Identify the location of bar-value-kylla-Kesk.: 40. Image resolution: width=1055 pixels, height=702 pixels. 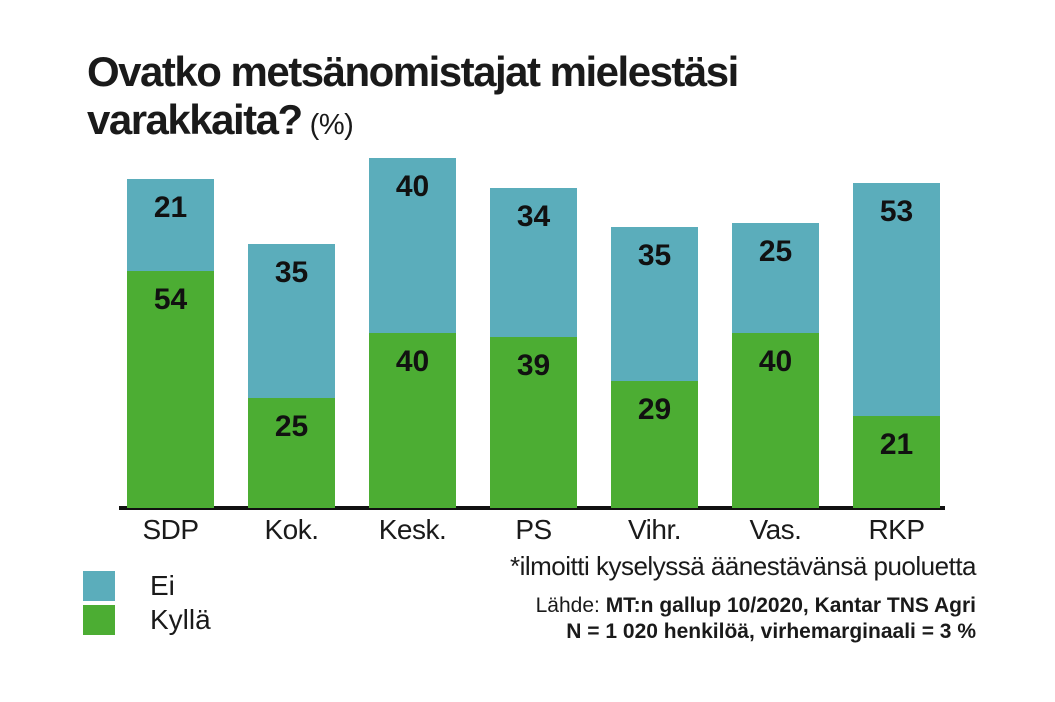
(412, 361).